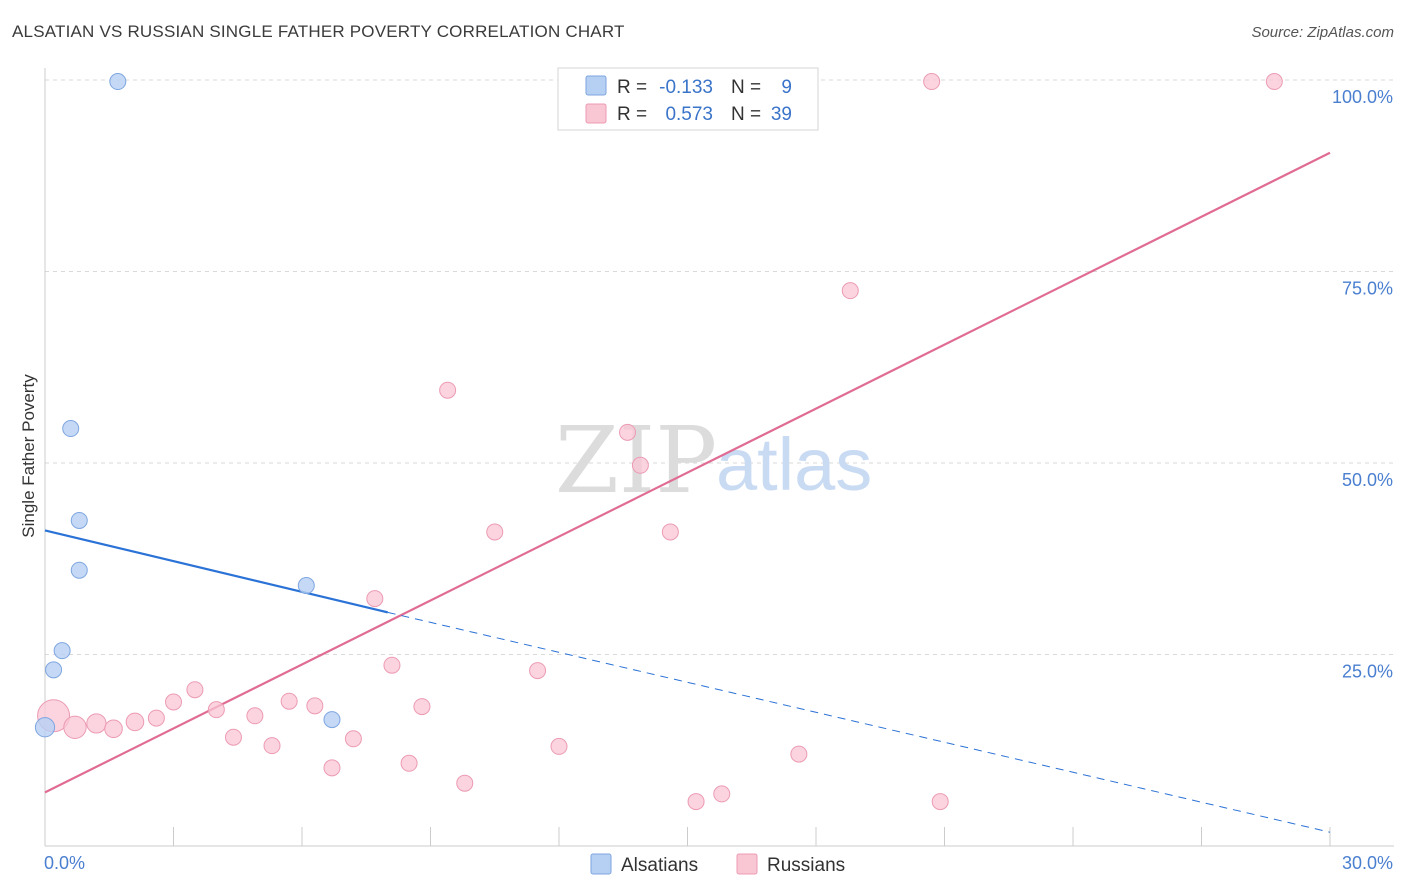  Describe the element at coordinates (1322, 32) in the screenshot. I see `source-label: Source: ZipAtlas.com` at that location.